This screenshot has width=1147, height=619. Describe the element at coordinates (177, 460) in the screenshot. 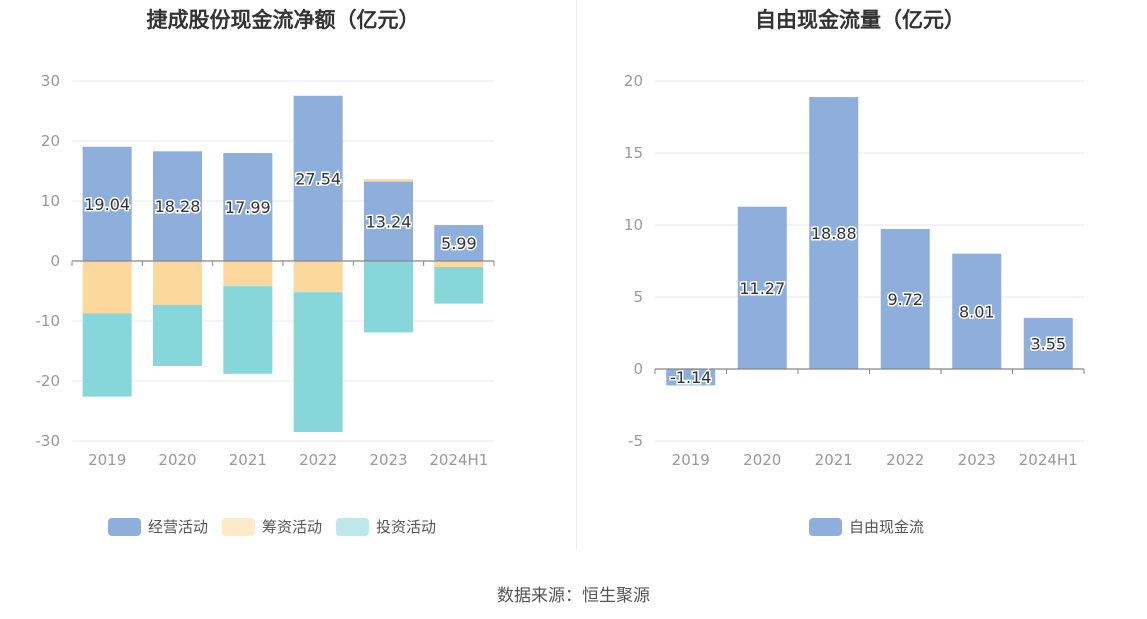

I see `cashflow-x-tick-label: 2020` at that location.